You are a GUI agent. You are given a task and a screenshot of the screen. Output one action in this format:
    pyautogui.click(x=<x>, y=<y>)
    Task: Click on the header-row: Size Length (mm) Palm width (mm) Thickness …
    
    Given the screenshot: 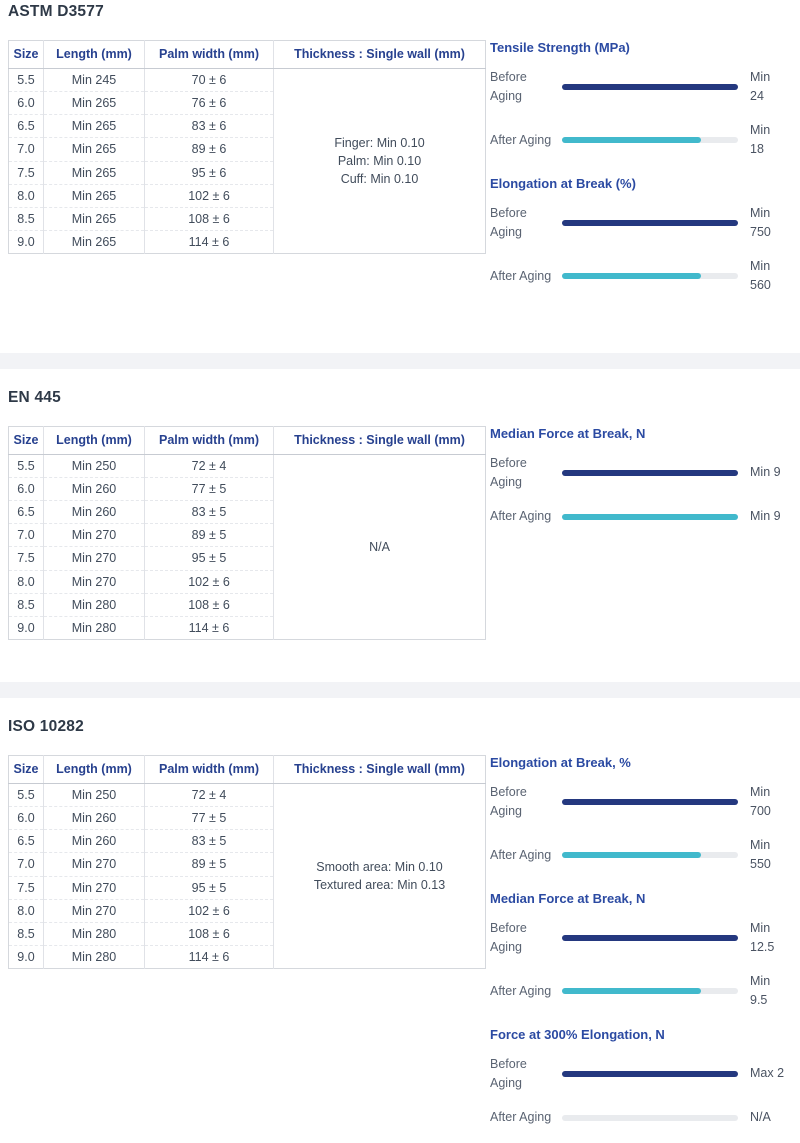 What is the action you would take?
    pyautogui.click(x=247, y=770)
    